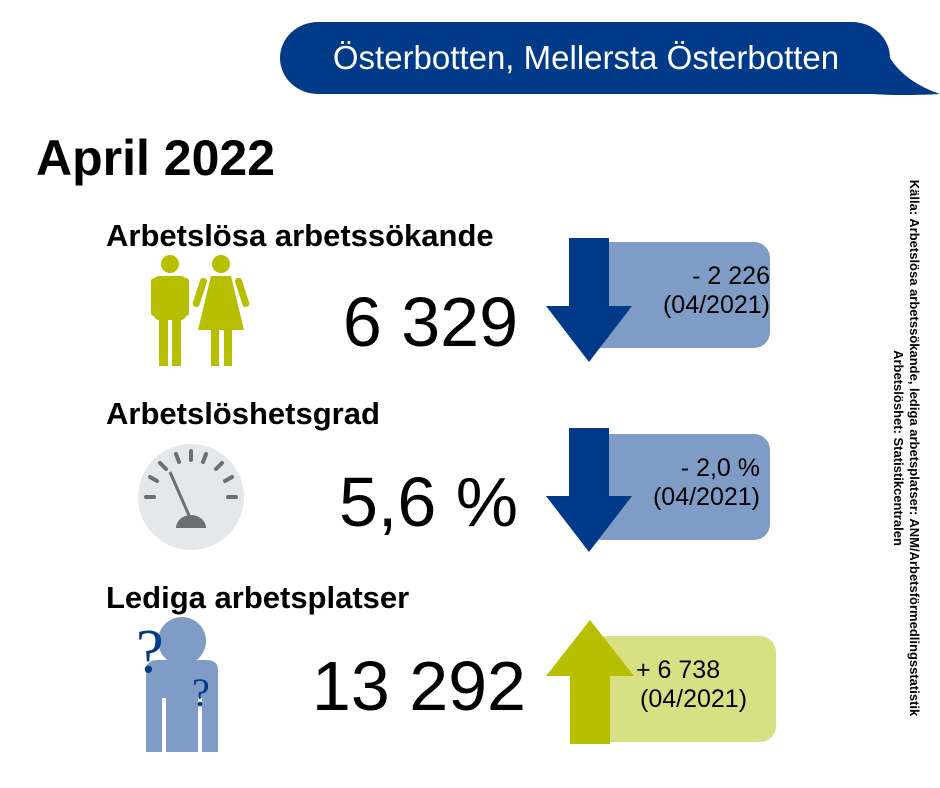 The height and width of the screenshot is (788, 940). I want to click on increase-arrow-icon, so click(661, 682).